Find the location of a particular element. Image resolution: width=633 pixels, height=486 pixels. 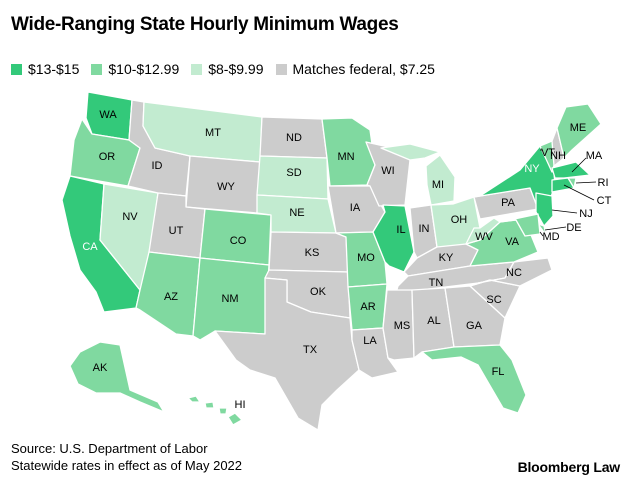

legend-item-13-15: $13-$15 is located at coordinates (45, 69).